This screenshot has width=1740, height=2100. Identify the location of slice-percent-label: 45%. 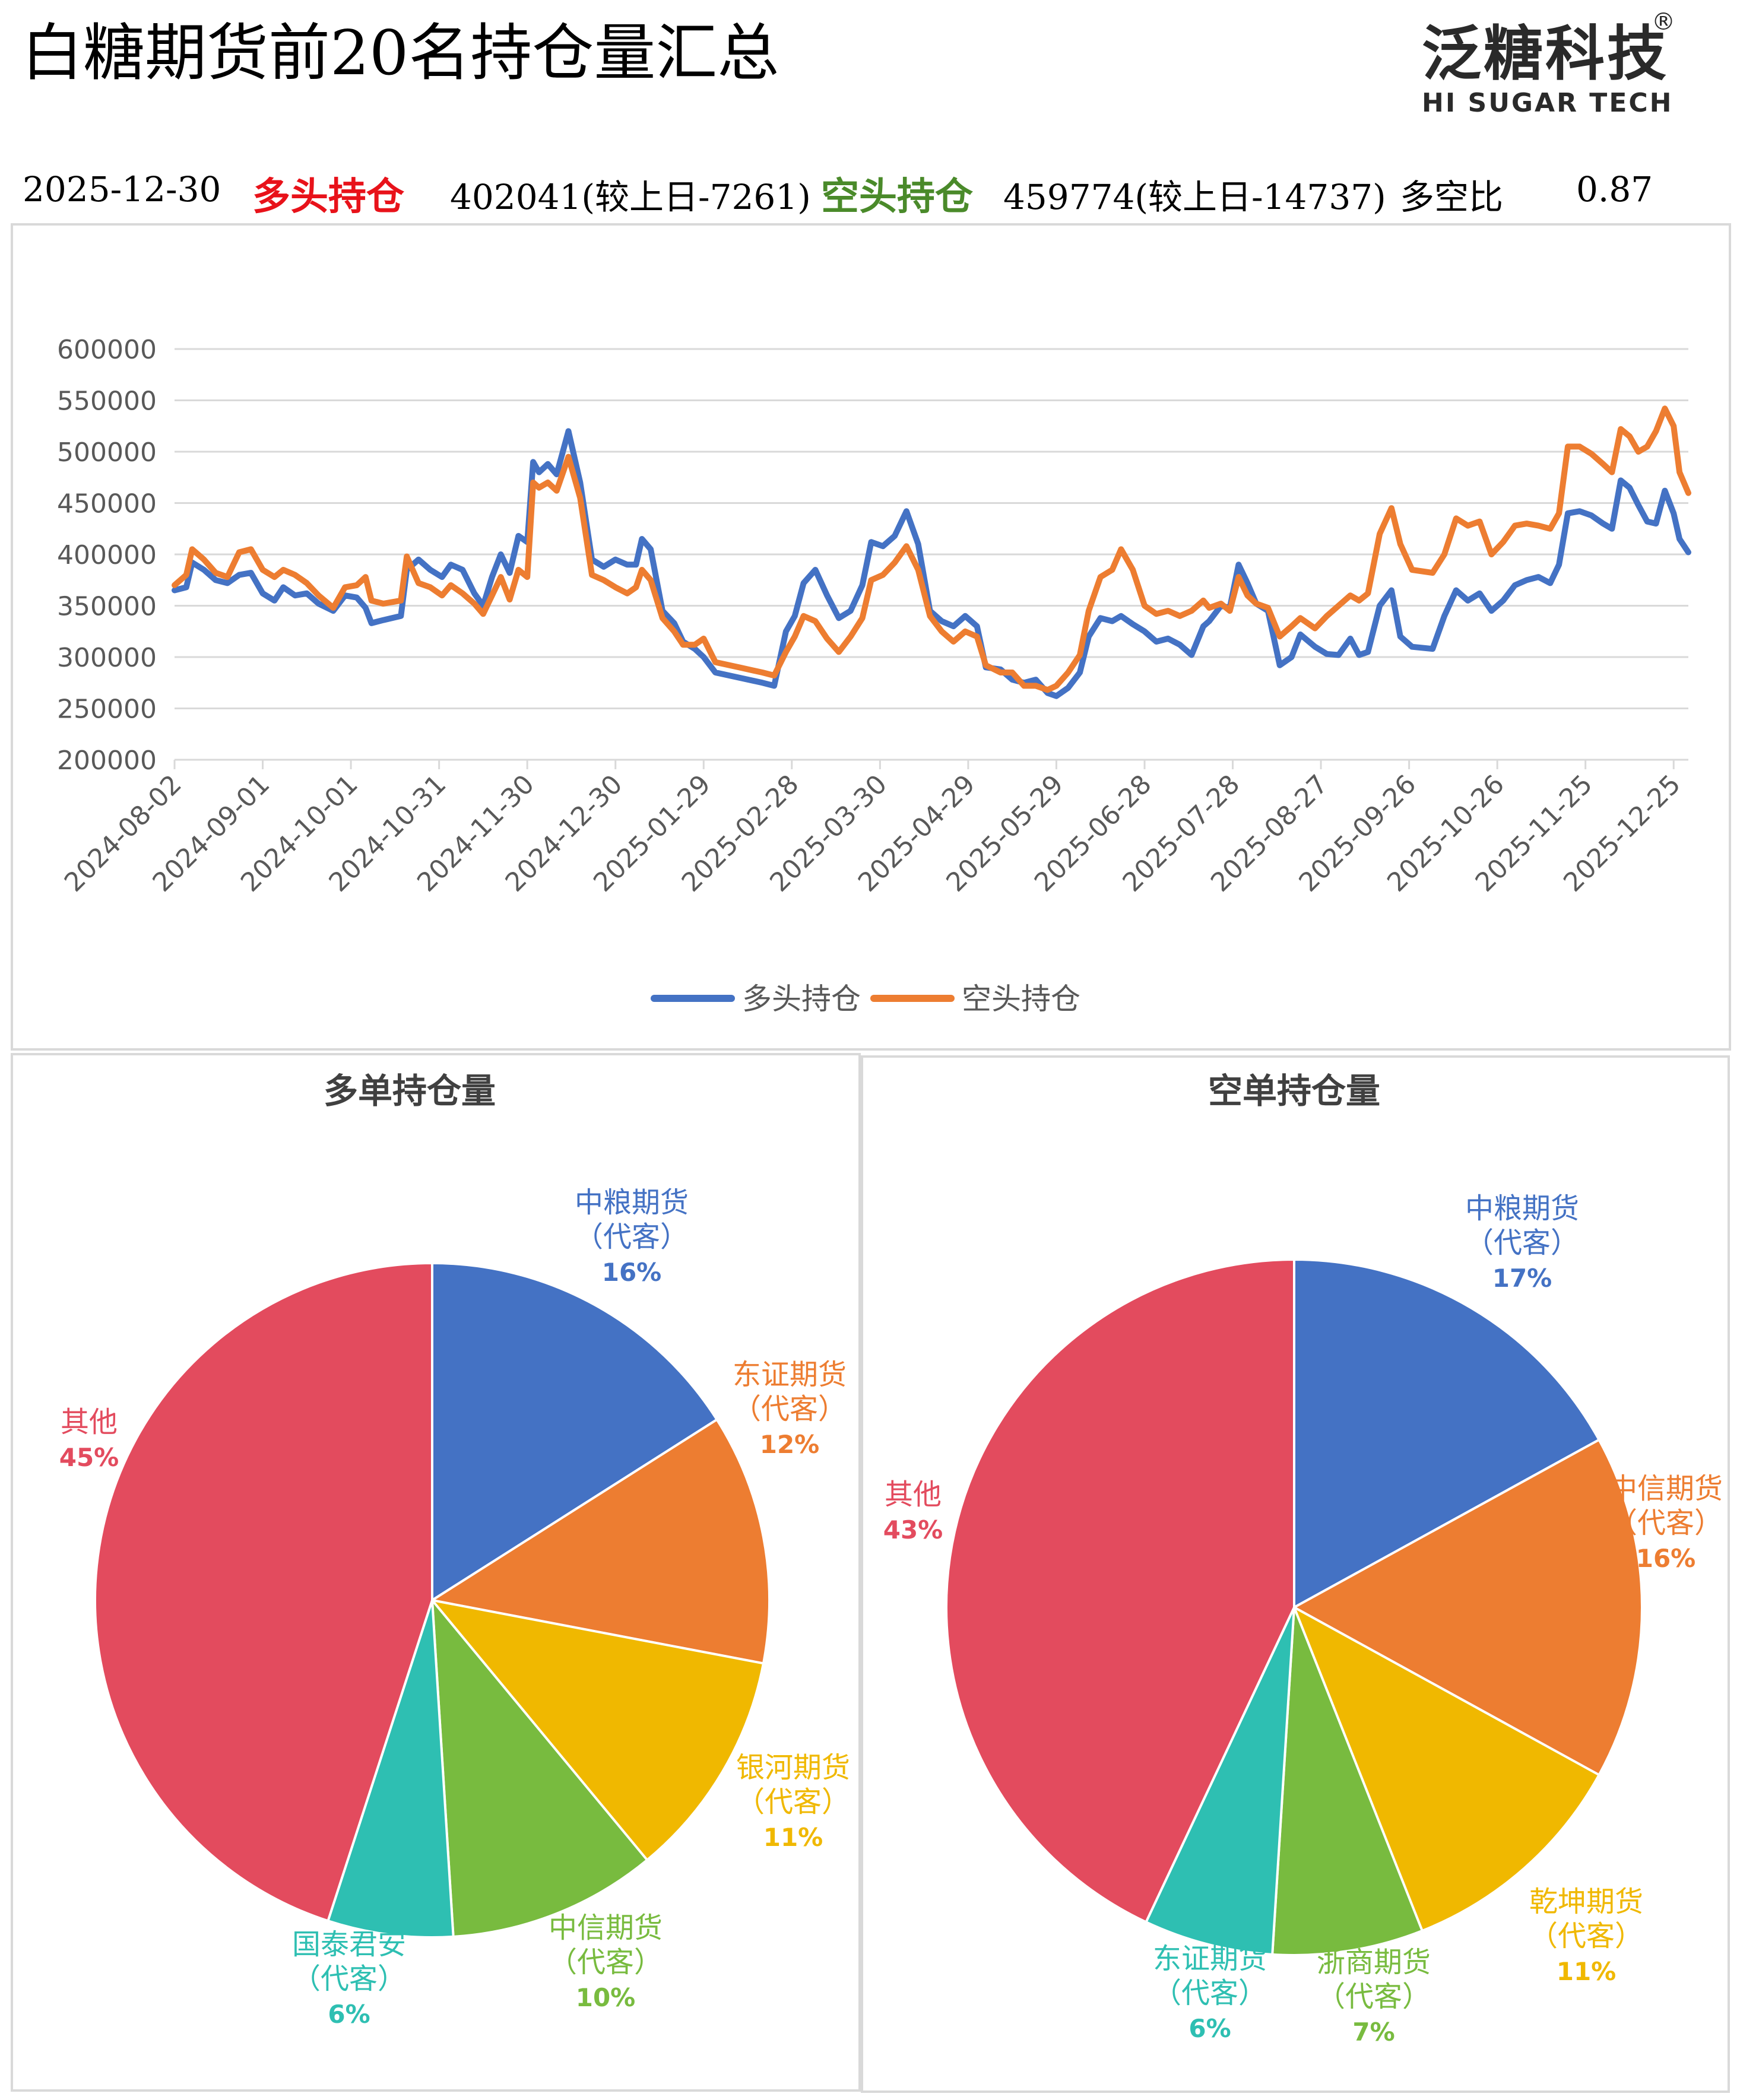
(89, 1457).